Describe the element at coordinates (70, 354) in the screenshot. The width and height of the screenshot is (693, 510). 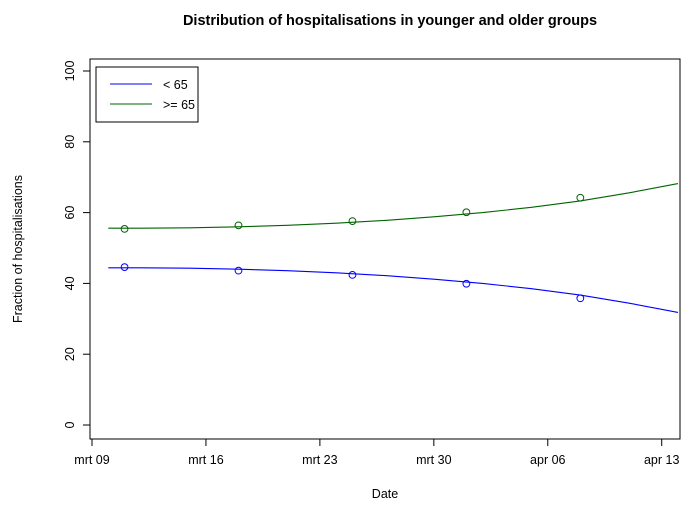
I see `y-tick-label: 20` at that location.